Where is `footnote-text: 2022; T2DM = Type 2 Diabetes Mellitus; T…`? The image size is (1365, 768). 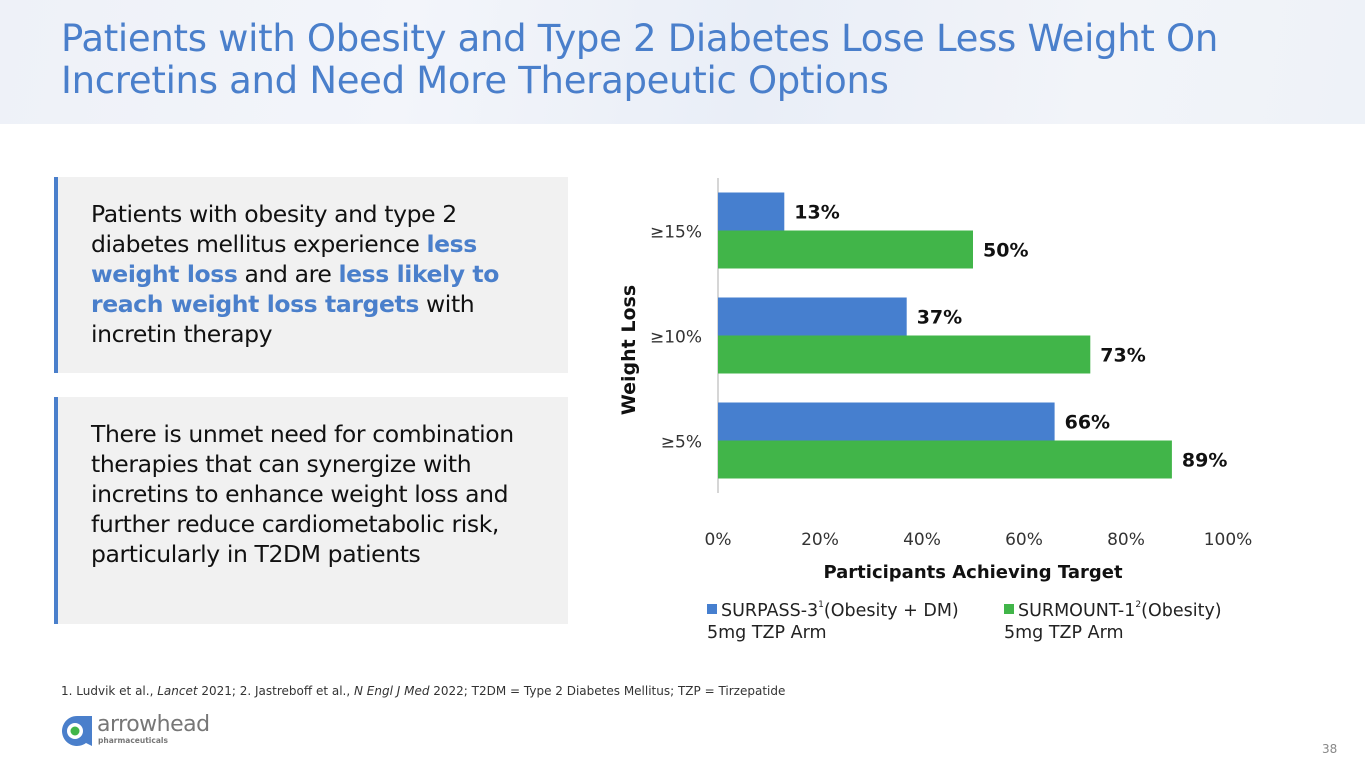
footnote-text: 2022; T2DM = Type 2 Diabetes Mellitus; T… is located at coordinates (607, 691).